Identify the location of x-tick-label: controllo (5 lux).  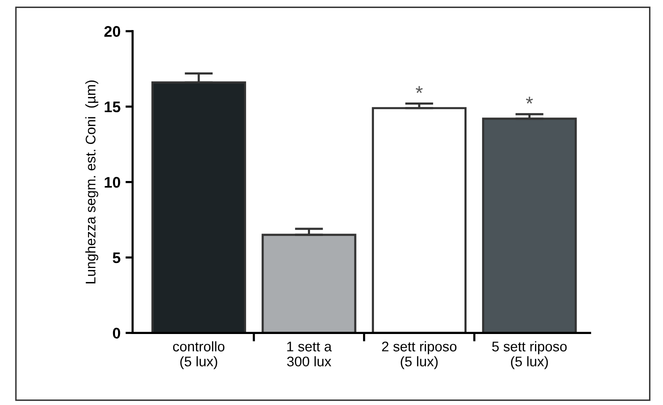
(198, 355).